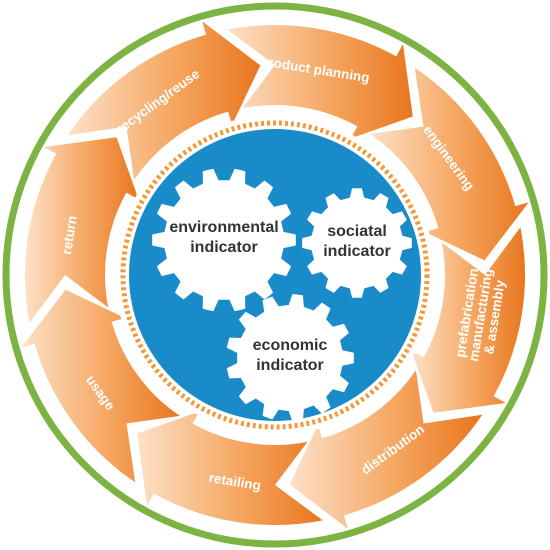 The width and height of the screenshot is (550, 550). What do you see at coordinates (69, 235) in the screenshot?
I see `stage-label-return: return` at bounding box center [69, 235].